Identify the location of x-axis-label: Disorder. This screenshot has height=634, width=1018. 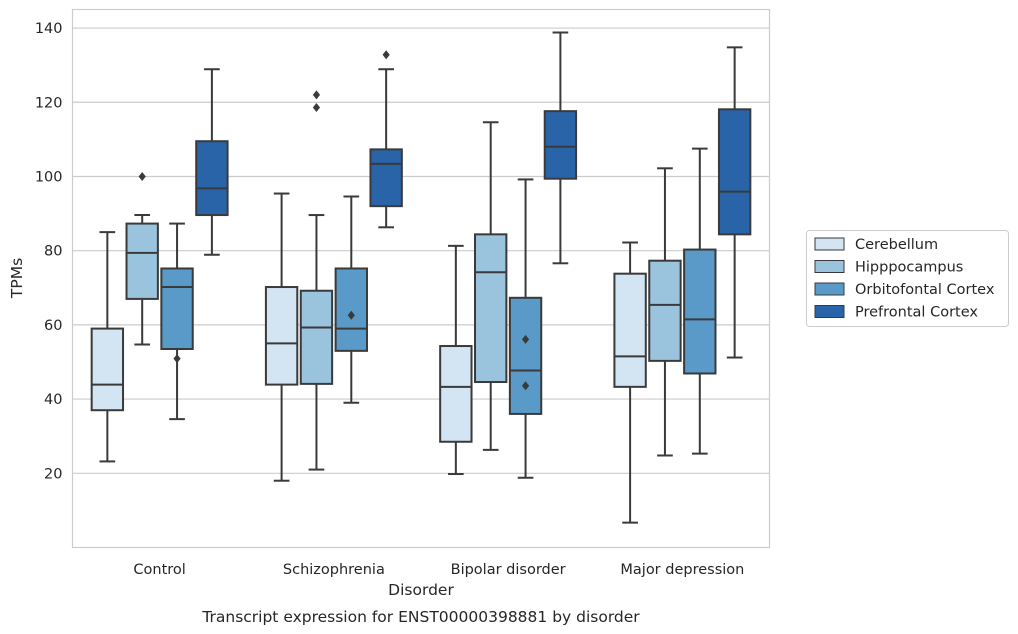
(421, 590).